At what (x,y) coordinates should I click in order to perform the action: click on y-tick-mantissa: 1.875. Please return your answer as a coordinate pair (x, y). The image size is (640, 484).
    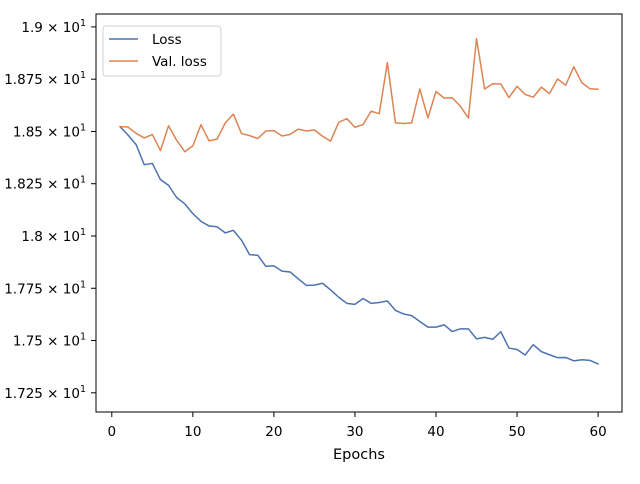
    Looking at the image, I should click on (23, 80).